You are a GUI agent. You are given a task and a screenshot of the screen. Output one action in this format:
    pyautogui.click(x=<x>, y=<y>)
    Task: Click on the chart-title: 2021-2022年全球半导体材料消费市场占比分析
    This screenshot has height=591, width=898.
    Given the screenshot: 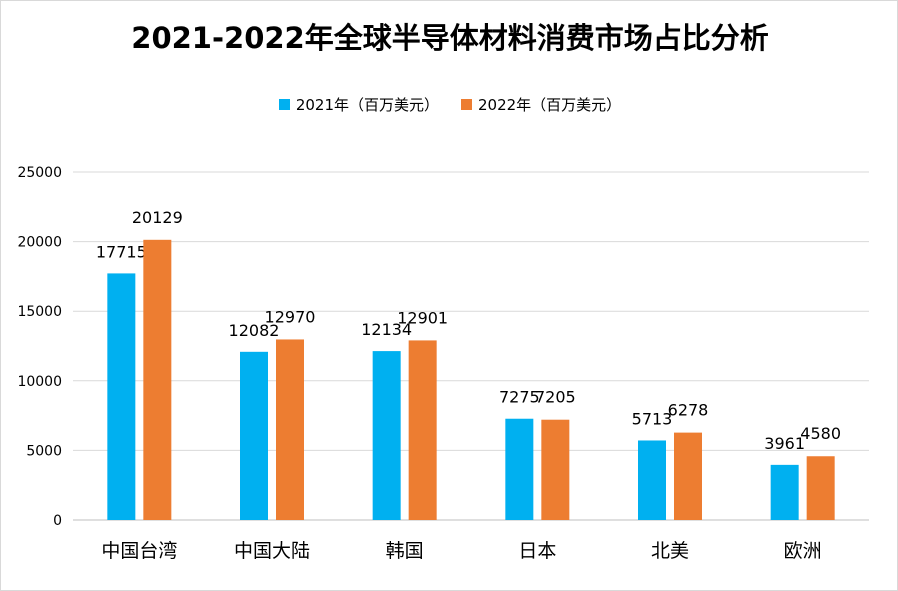 What is the action you would take?
    pyautogui.click(x=450, y=38)
    